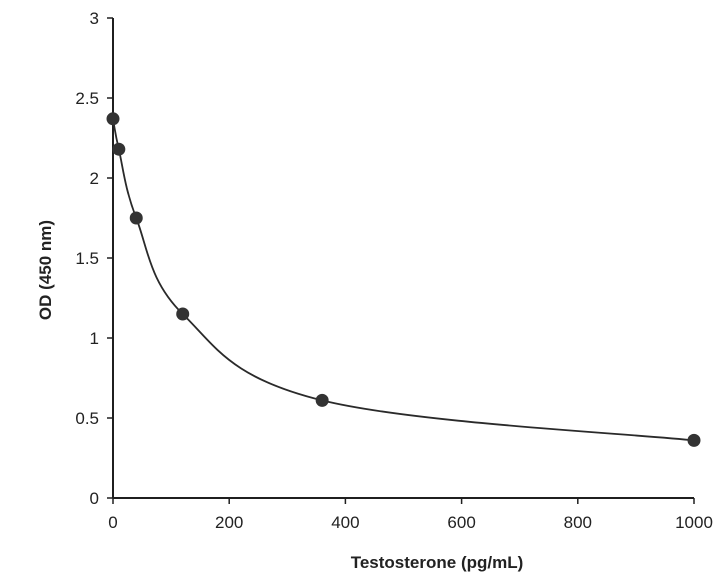  Describe the element at coordinates (345, 522) in the screenshot. I see `x-tick-label: 400` at that location.